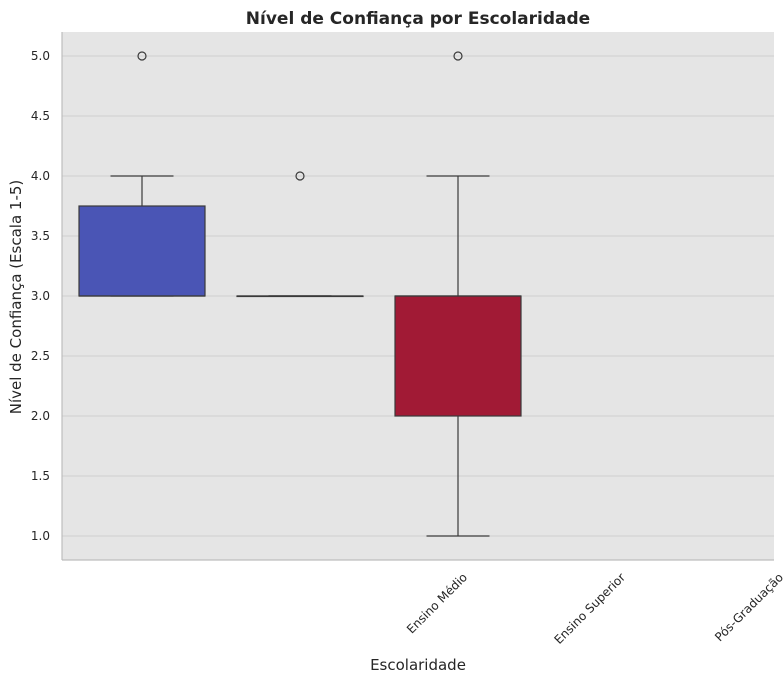 Image resolution: width=784 pixels, height=684 pixels. I want to click on x-ticks: Ensino Médio Ensino Superior Pós-Graduação, so click(594, 608).